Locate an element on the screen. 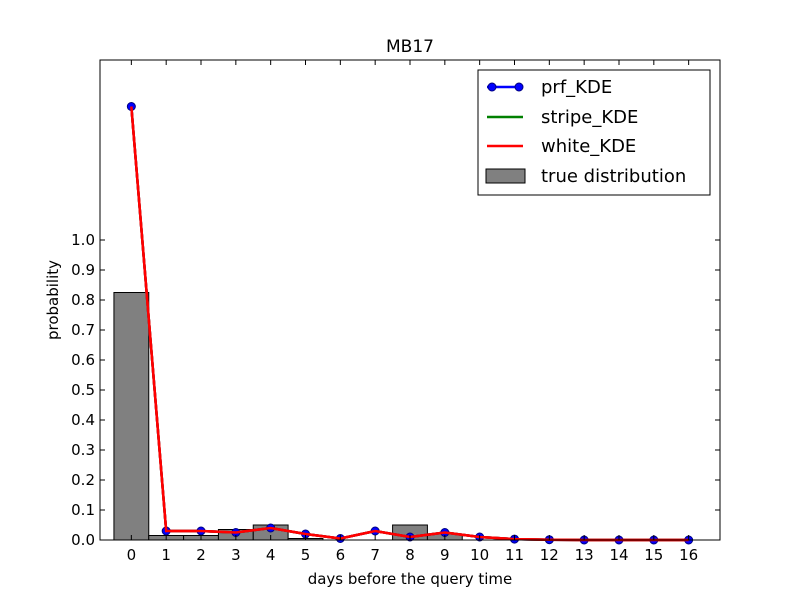 The image size is (800, 600). y-tick-label: 0.5 is located at coordinates (83, 390).